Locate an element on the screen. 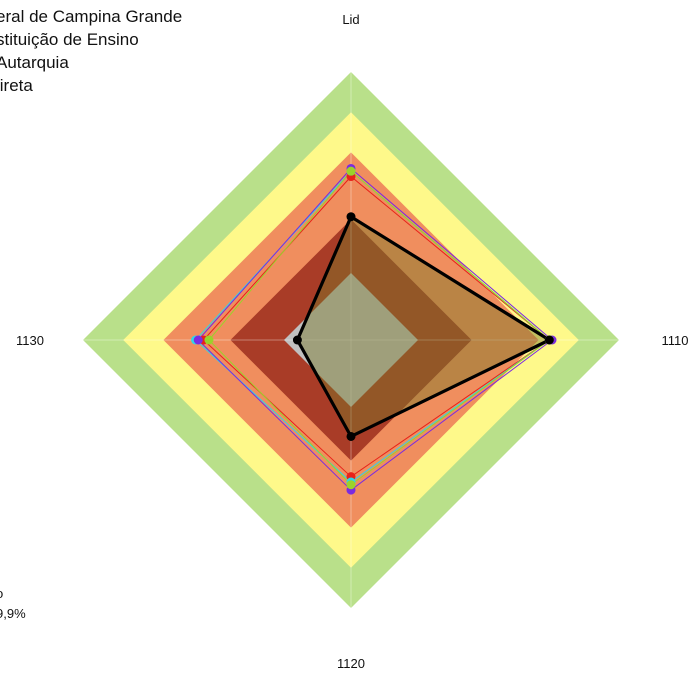 This screenshot has width=696, height=673. axis-label-1110: 1110 is located at coordinates (675, 340).